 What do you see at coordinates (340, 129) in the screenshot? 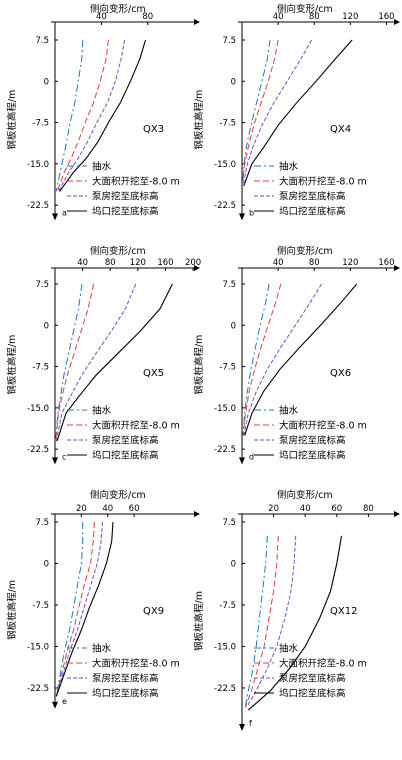
I see `pile-id: QX4` at bounding box center [340, 129].